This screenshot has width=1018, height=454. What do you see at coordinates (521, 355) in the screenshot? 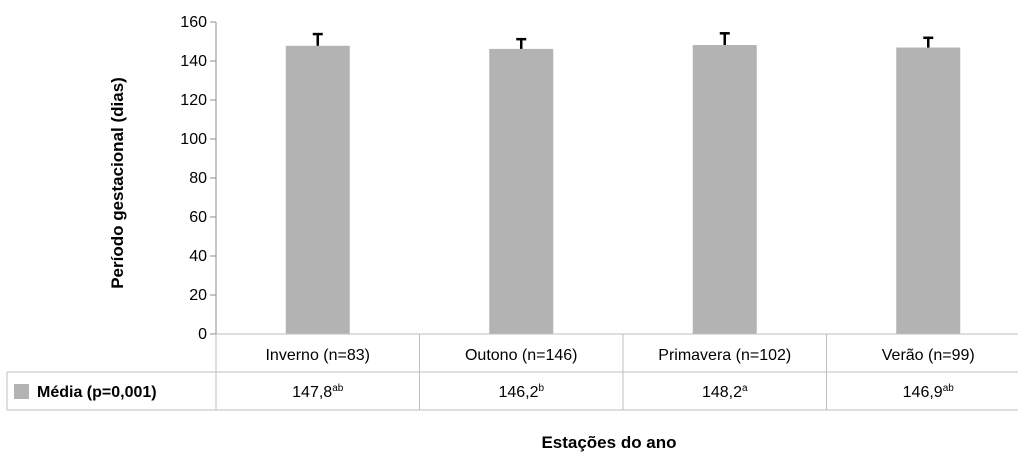
I see `category-label: Outono (n=146)` at bounding box center [521, 355].